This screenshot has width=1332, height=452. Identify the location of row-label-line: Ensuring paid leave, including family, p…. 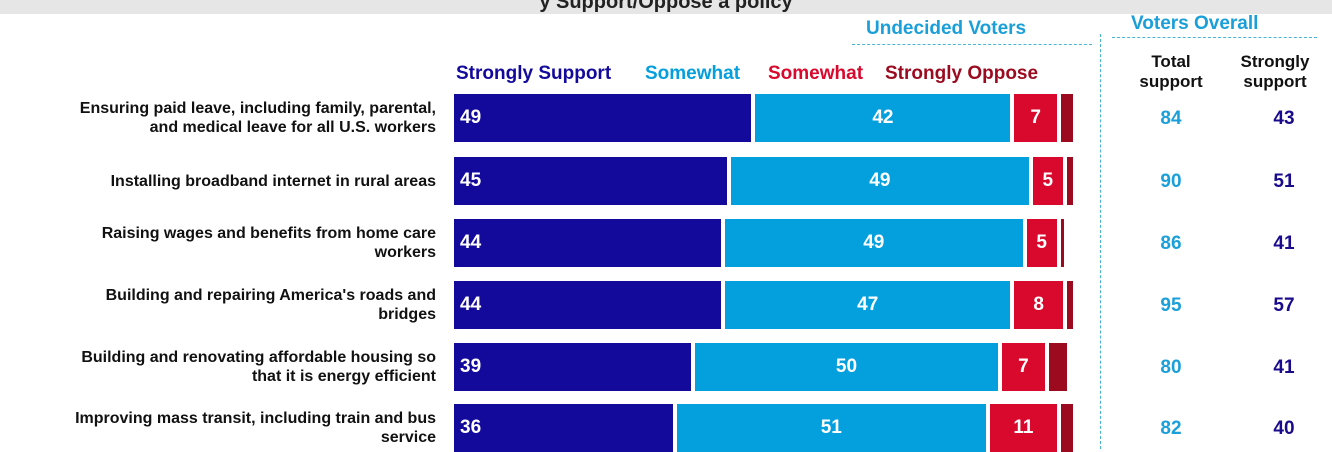
(257, 108).